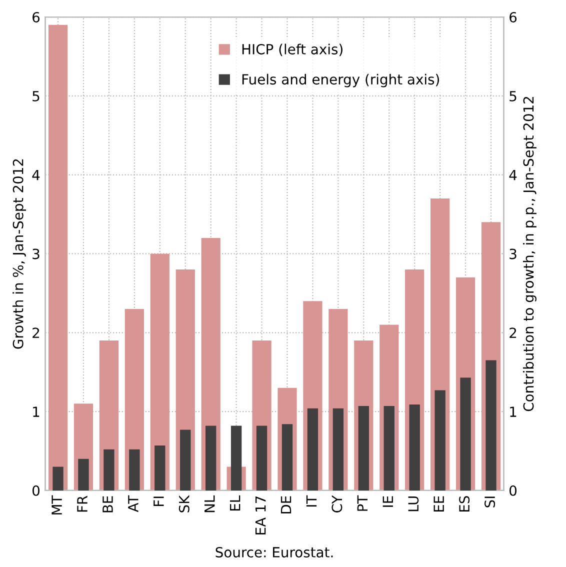 The height and width of the screenshot is (567, 566). Describe the element at coordinates (513, 411) in the screenshot. I see `y2-tick-label: 1` at that location.